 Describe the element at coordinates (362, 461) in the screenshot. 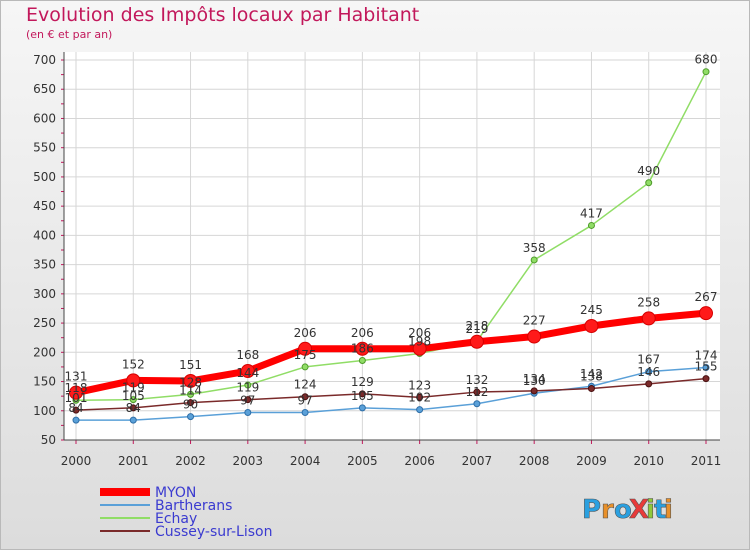

I see `x-tick-label: 2005` at that location.